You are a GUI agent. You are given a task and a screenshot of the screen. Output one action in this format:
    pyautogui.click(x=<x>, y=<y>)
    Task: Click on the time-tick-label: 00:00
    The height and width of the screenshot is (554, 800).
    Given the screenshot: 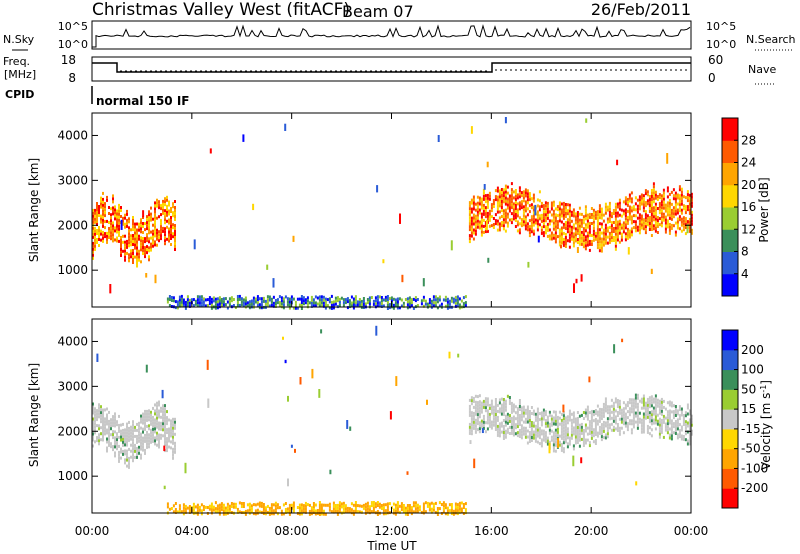 What is the action you would take?
    pyautogui.click(x=92, y=531)
    